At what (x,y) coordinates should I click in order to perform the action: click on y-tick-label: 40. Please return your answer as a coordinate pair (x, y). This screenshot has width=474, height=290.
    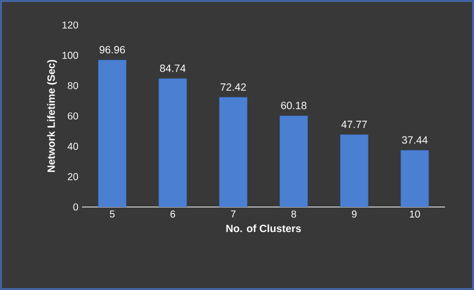
    Looking at the image, I should click on (73, 146).